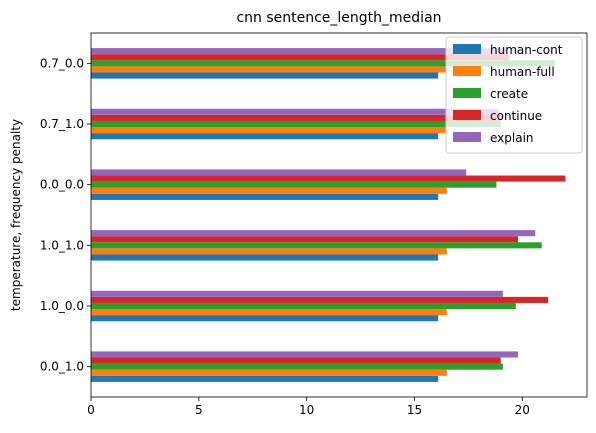  I want to click on bar-continue-0.0_0.0, so click(328, 178).